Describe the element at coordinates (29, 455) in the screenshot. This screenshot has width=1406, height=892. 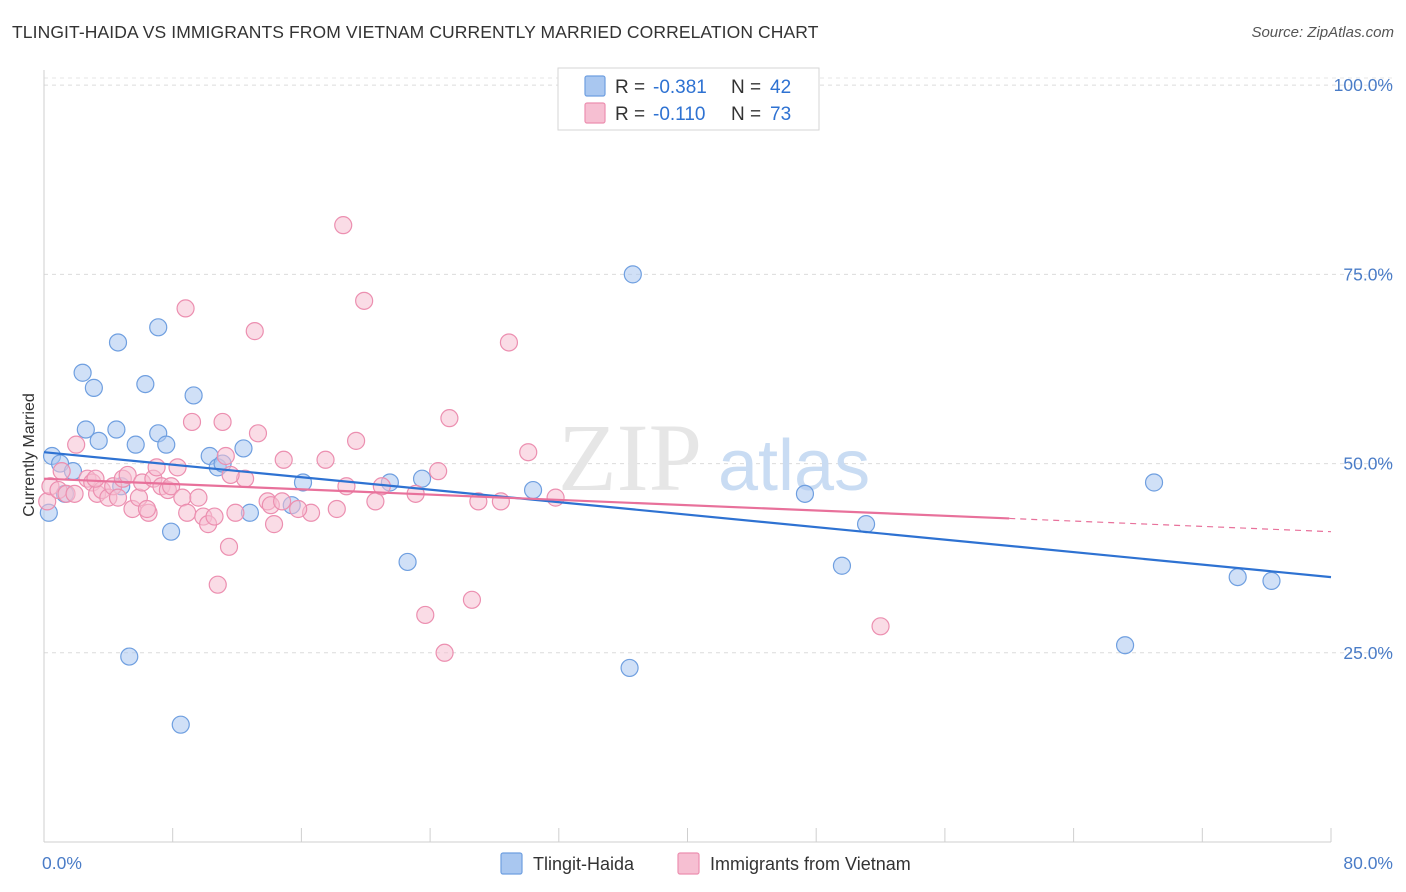
I see `y-axis-title: Currently Married` at that location.